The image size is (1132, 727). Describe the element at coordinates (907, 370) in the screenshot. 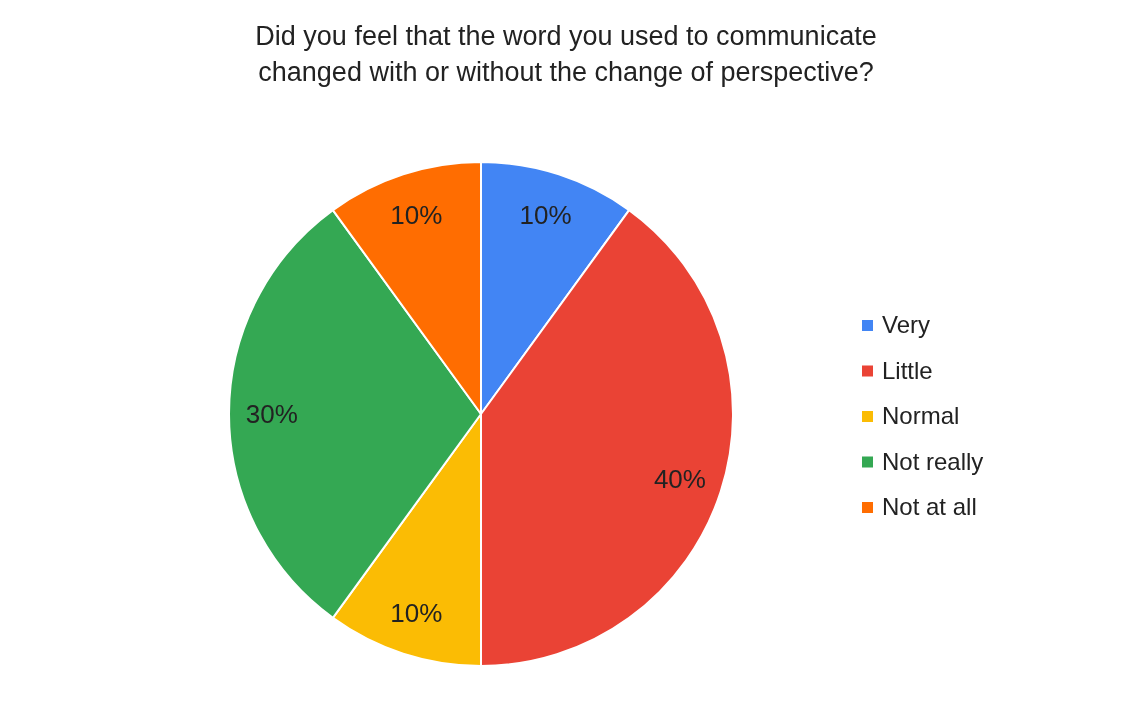

I see `legend-label: Little` at that location.